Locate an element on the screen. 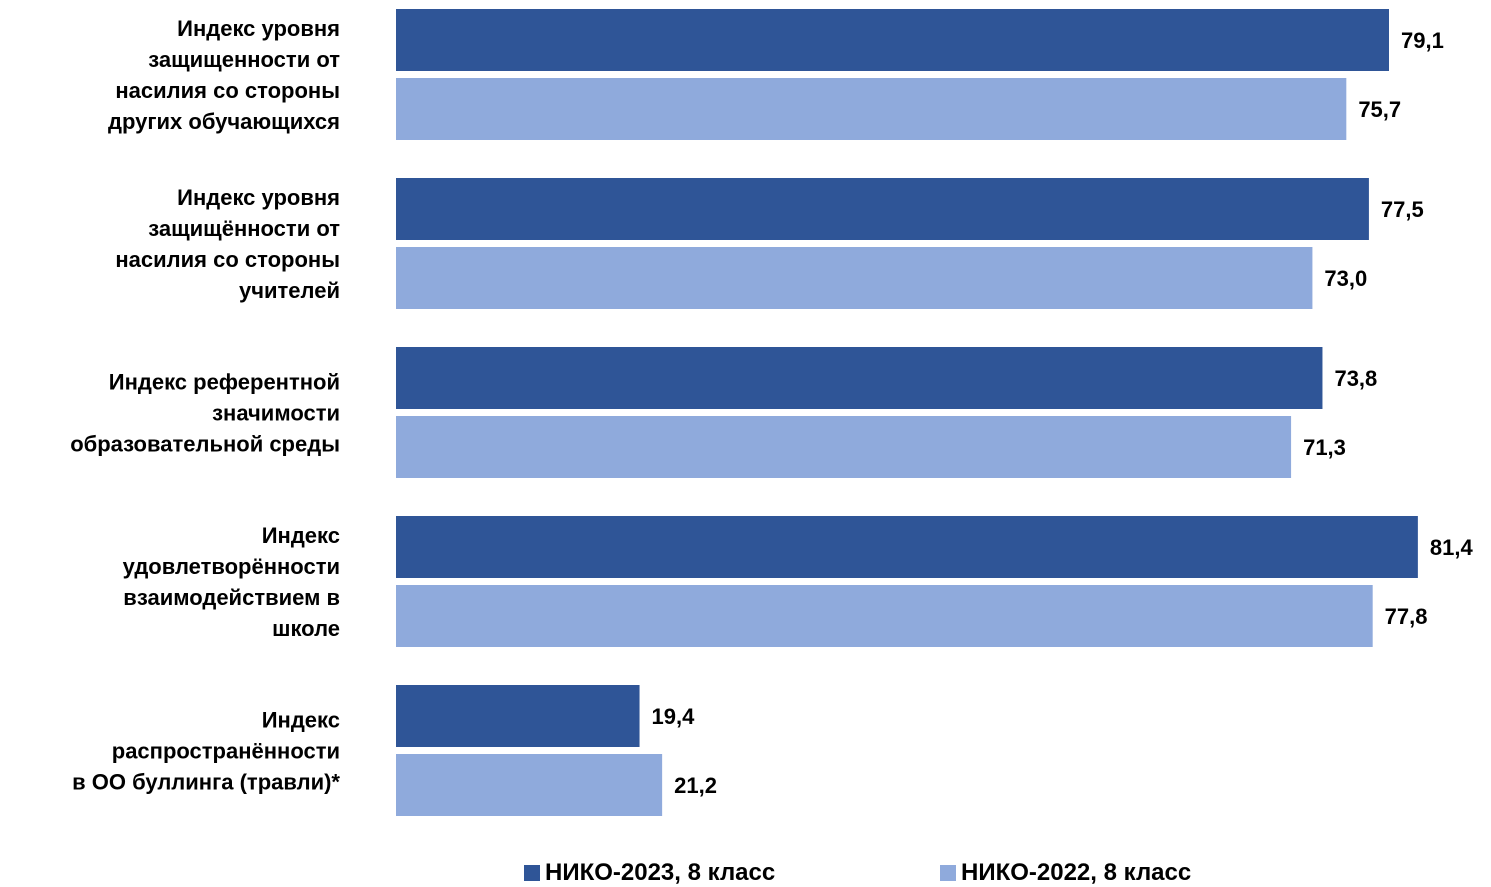 This screenshot has height=887, width=1491. legend-item-2022: НИКО-2022, 8 класс is located at coordinates (1065, 873).